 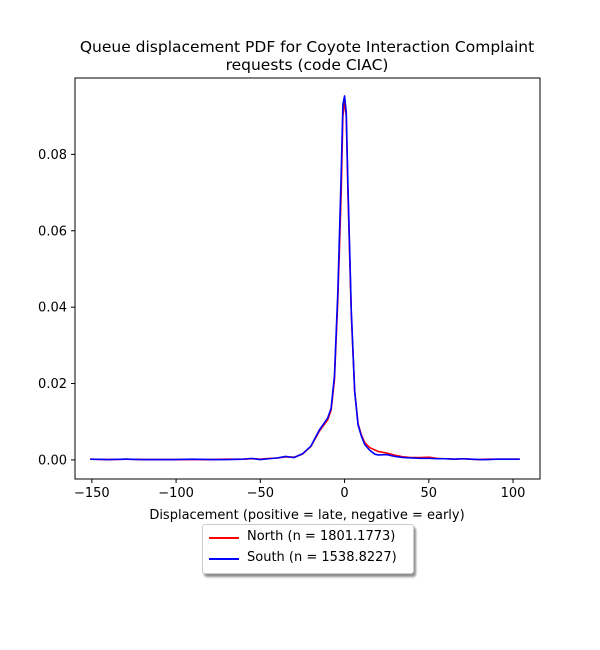 What do you see at coordinates (92, 493) in the screenshot?
I see `x-tick-label: −150` at bounding box center [92, 493].